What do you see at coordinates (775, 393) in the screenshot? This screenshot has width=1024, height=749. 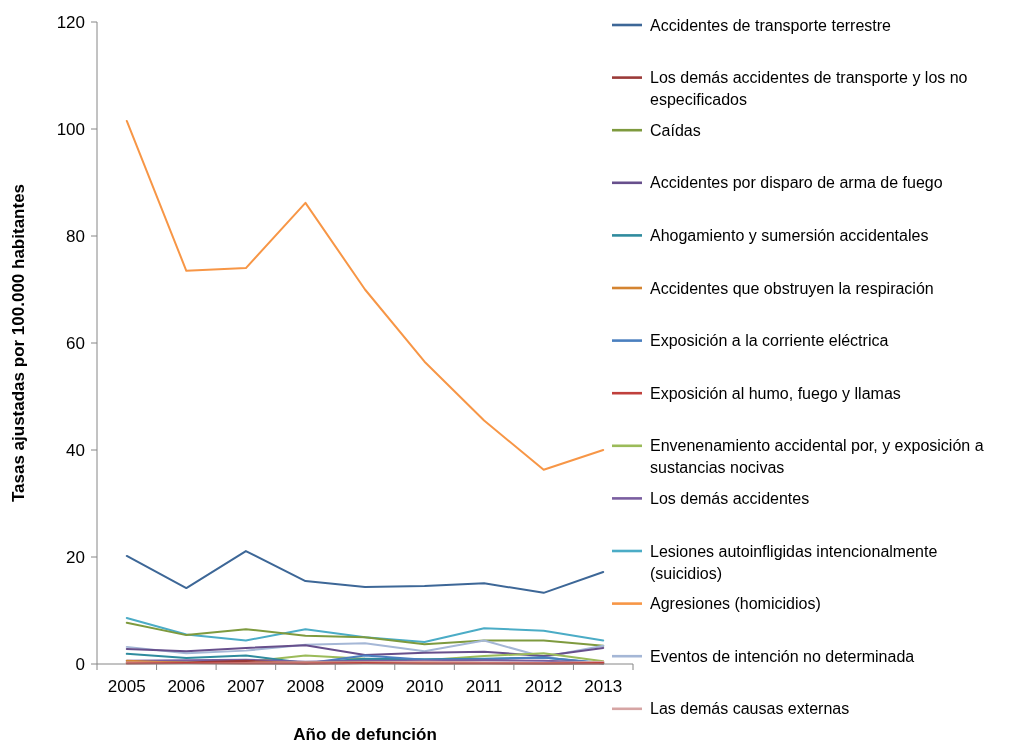 I see `legend-label: Exposición al humo, fuego y llamas` at bounding box center [775, 393].